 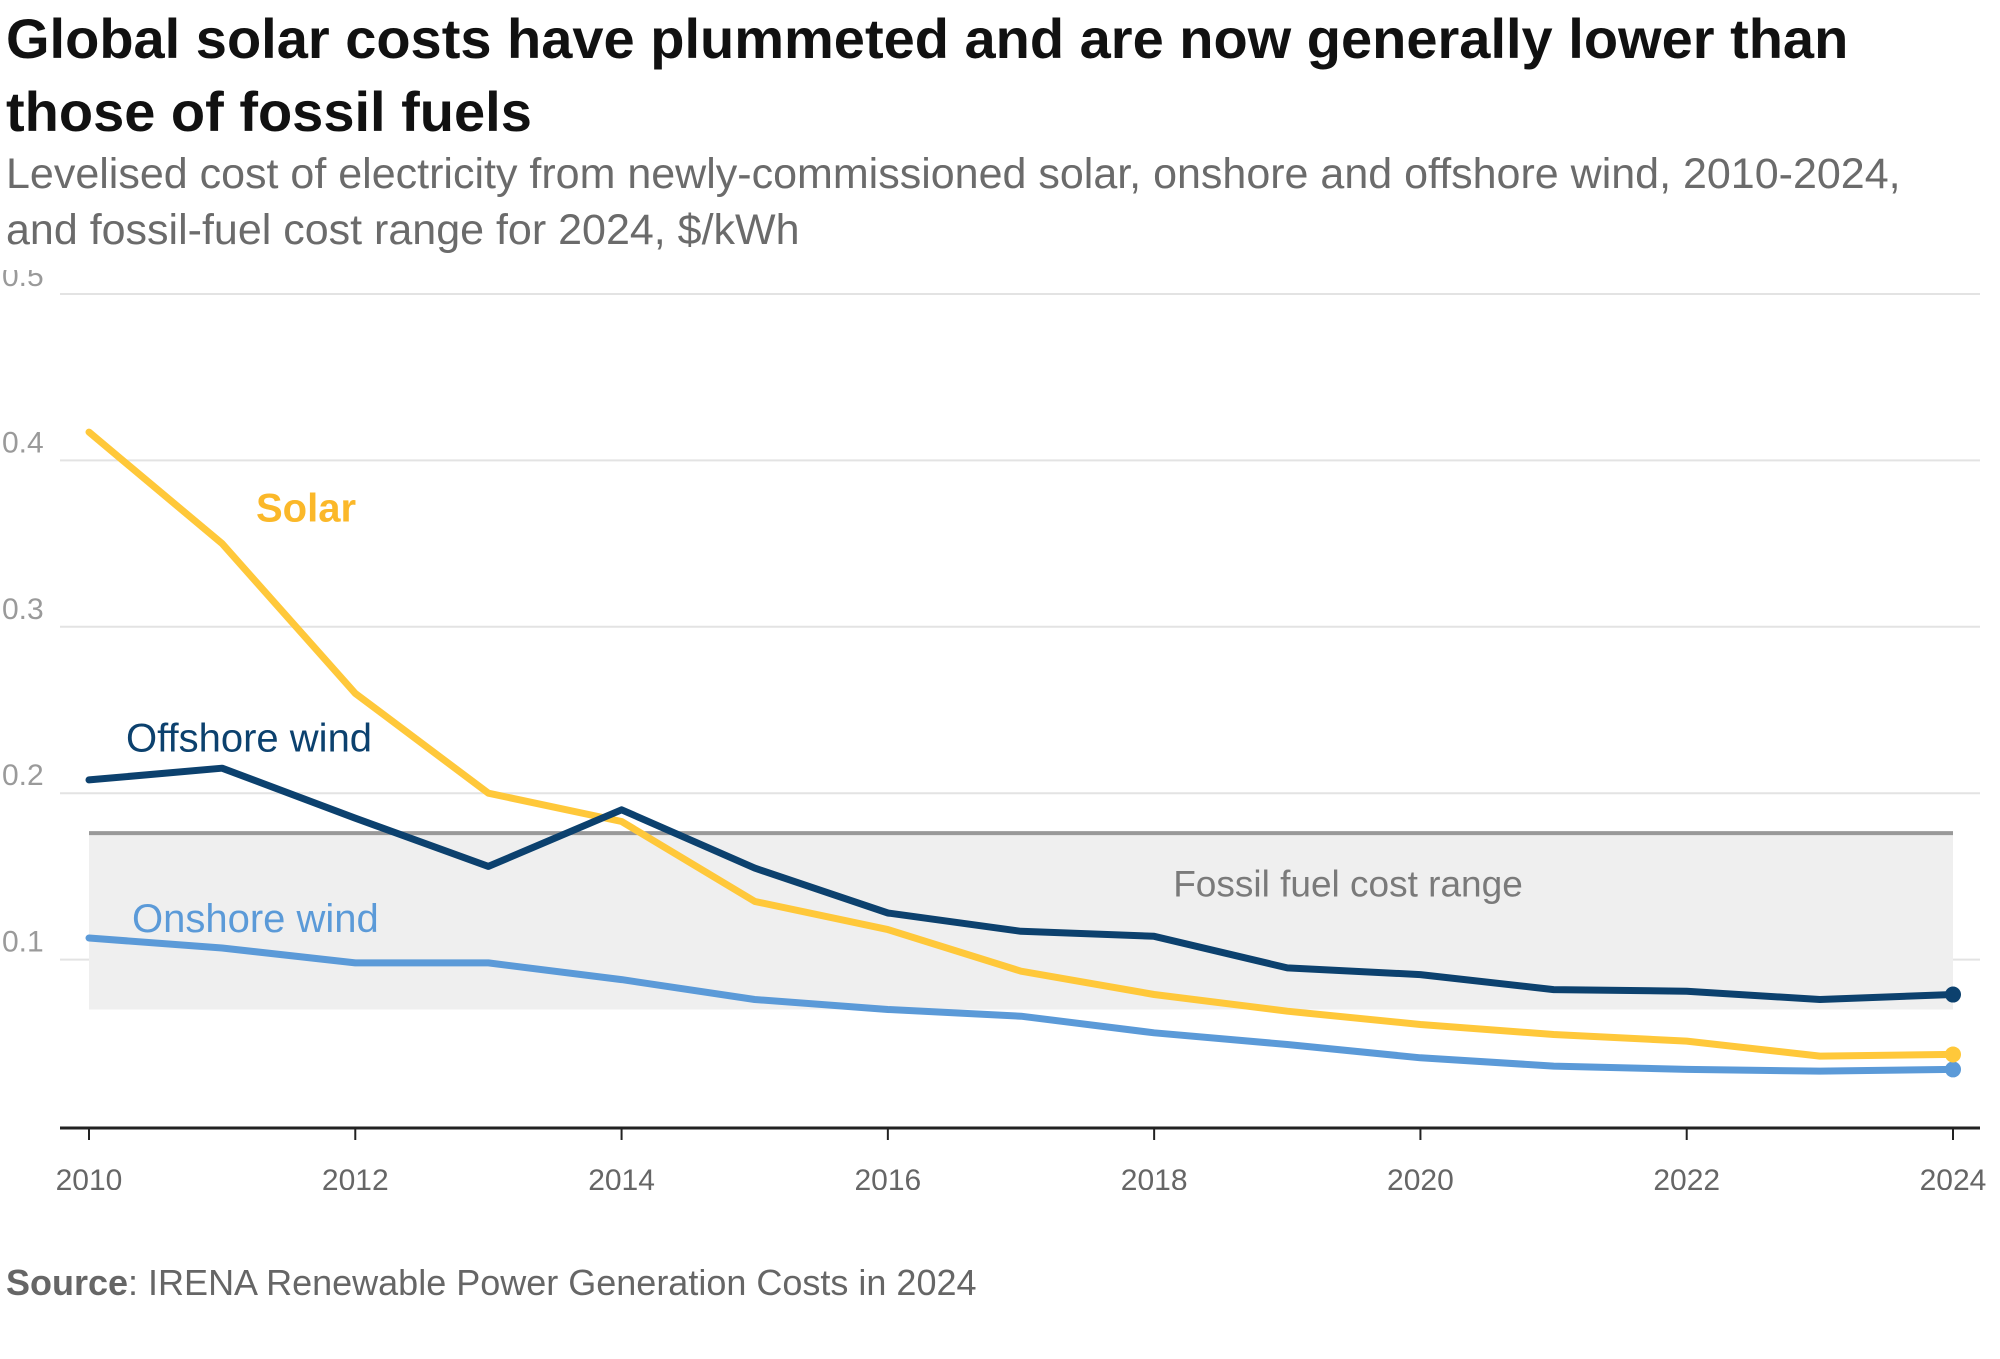 What do you see at coordinates (23, 609) in the screenshot?
I see `y-tick-label: 0.3` at bounding box center [23, 609].